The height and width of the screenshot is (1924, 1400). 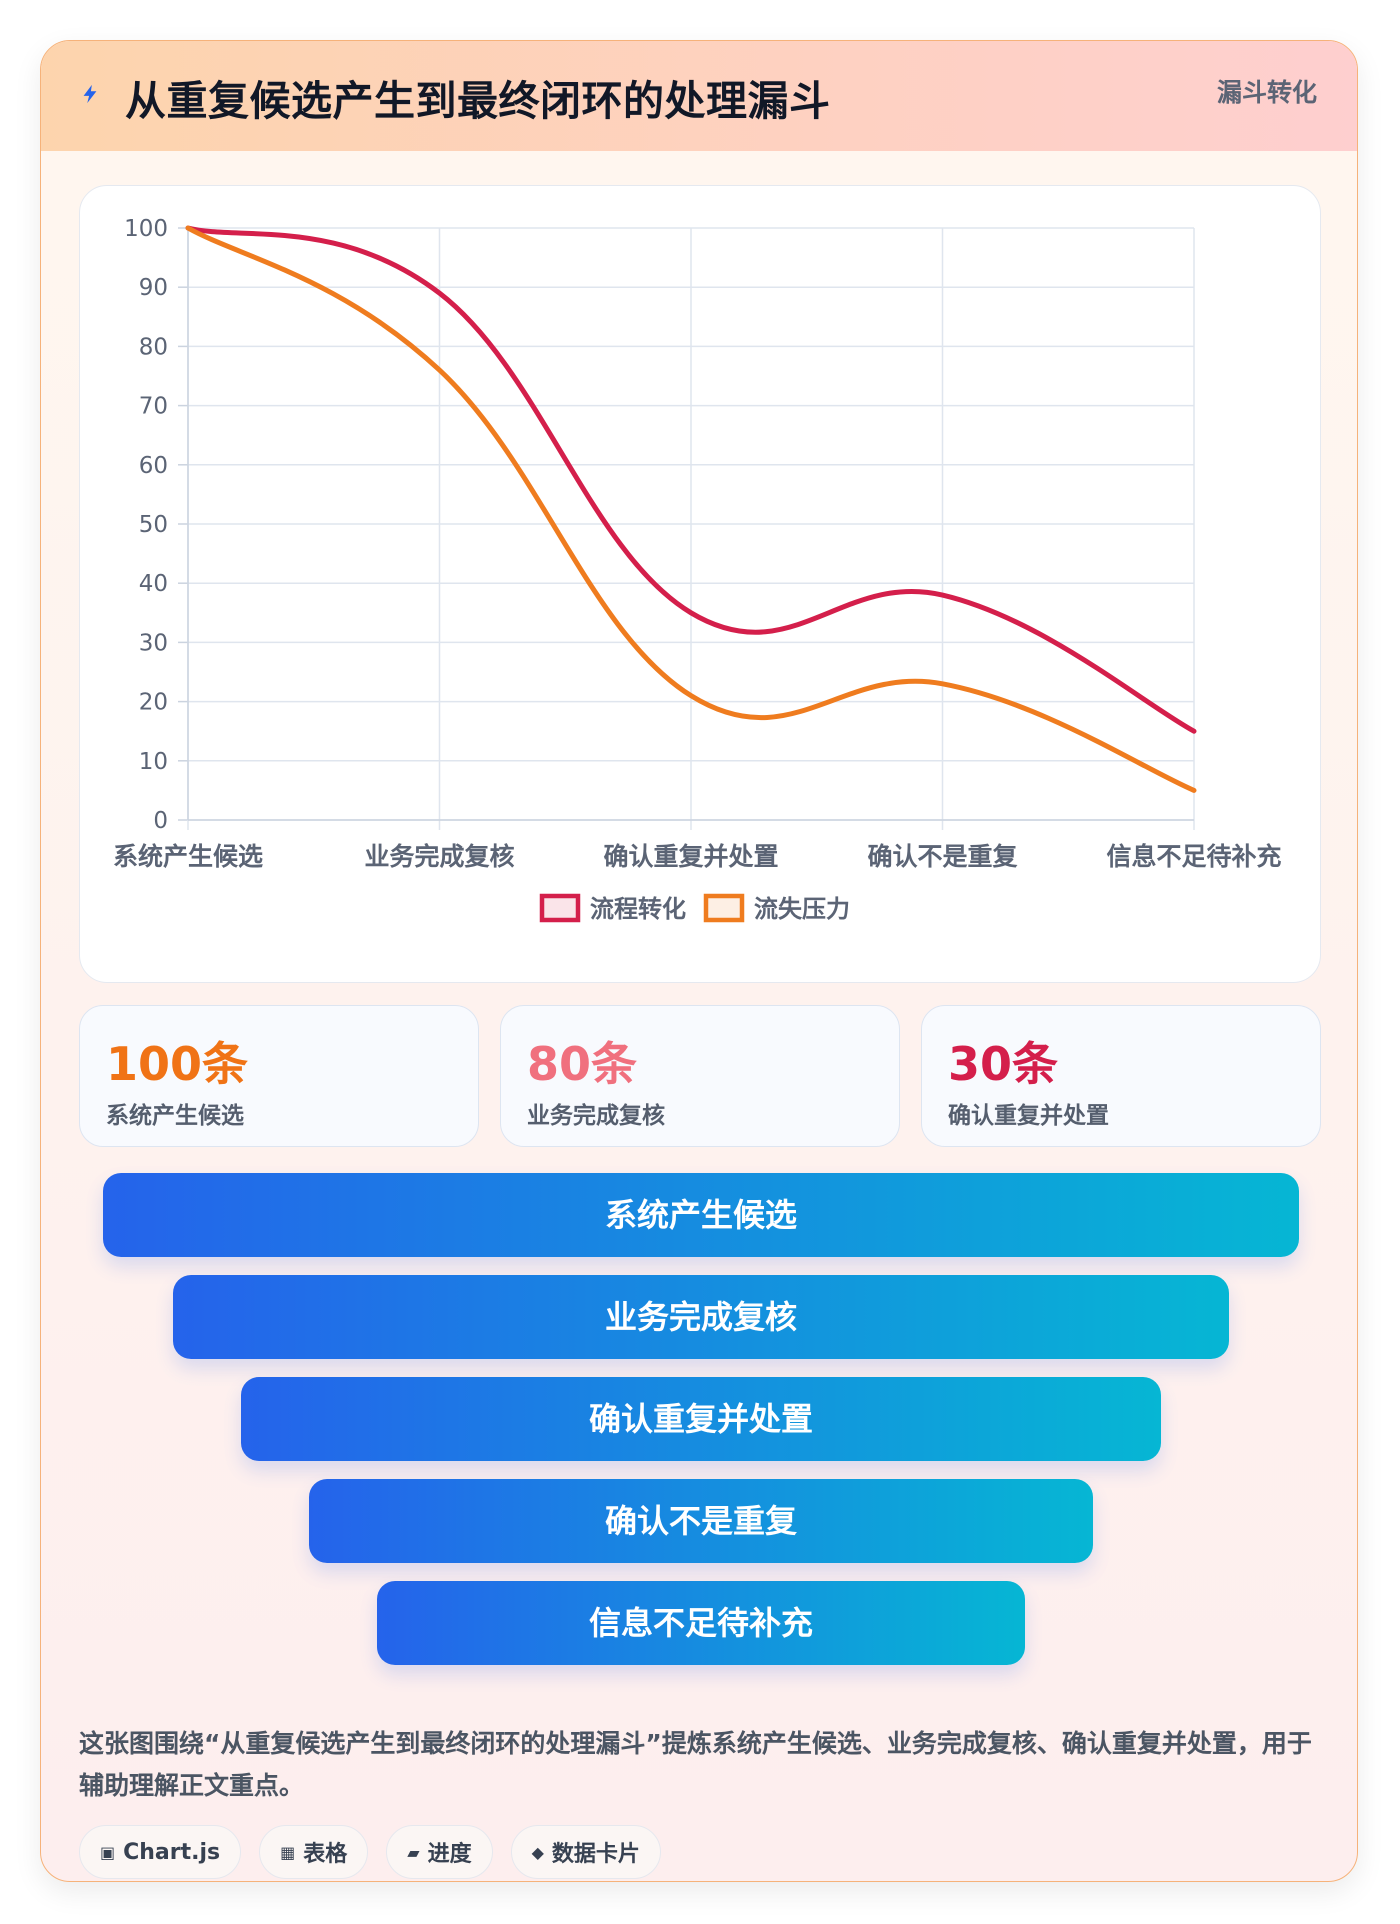 I want to click on chip-label: 表格, so click(x=325, y=1854).